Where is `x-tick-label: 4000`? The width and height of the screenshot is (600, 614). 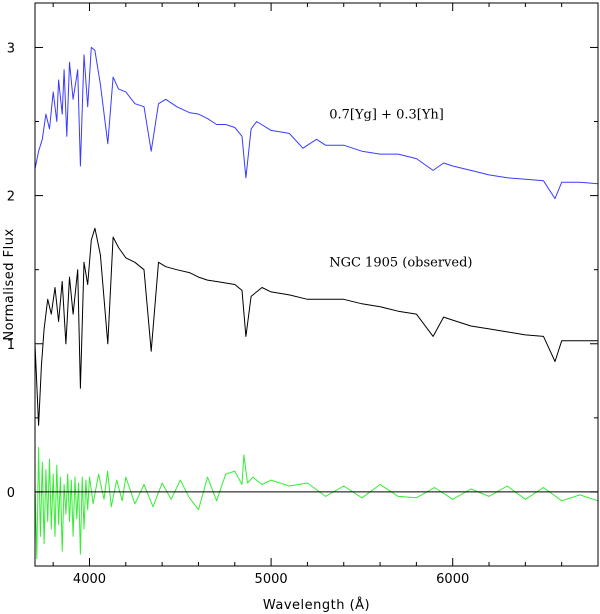 x-tick-label: 4000 is located at coordinates (89, 579).